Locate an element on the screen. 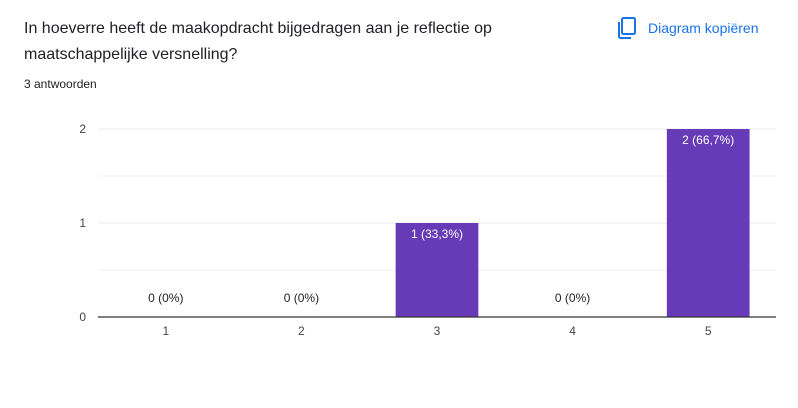  data-label: 2 (66,7%) is located at coordinates (708, 140).